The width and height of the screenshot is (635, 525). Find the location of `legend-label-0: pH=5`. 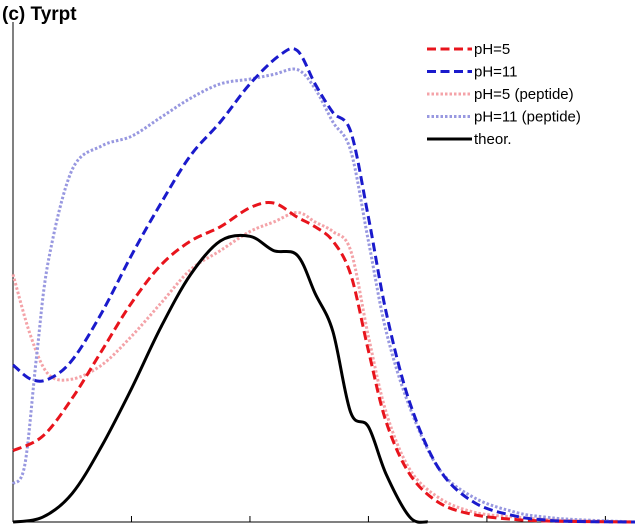

legend-label-0: pH=5 is located at coordinates (492, 49).